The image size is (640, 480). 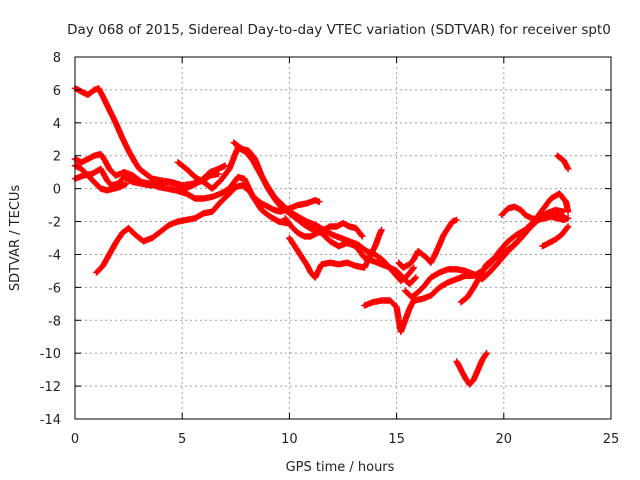 I want to click on x-tick-label: 5, so click(x=182, y=439).